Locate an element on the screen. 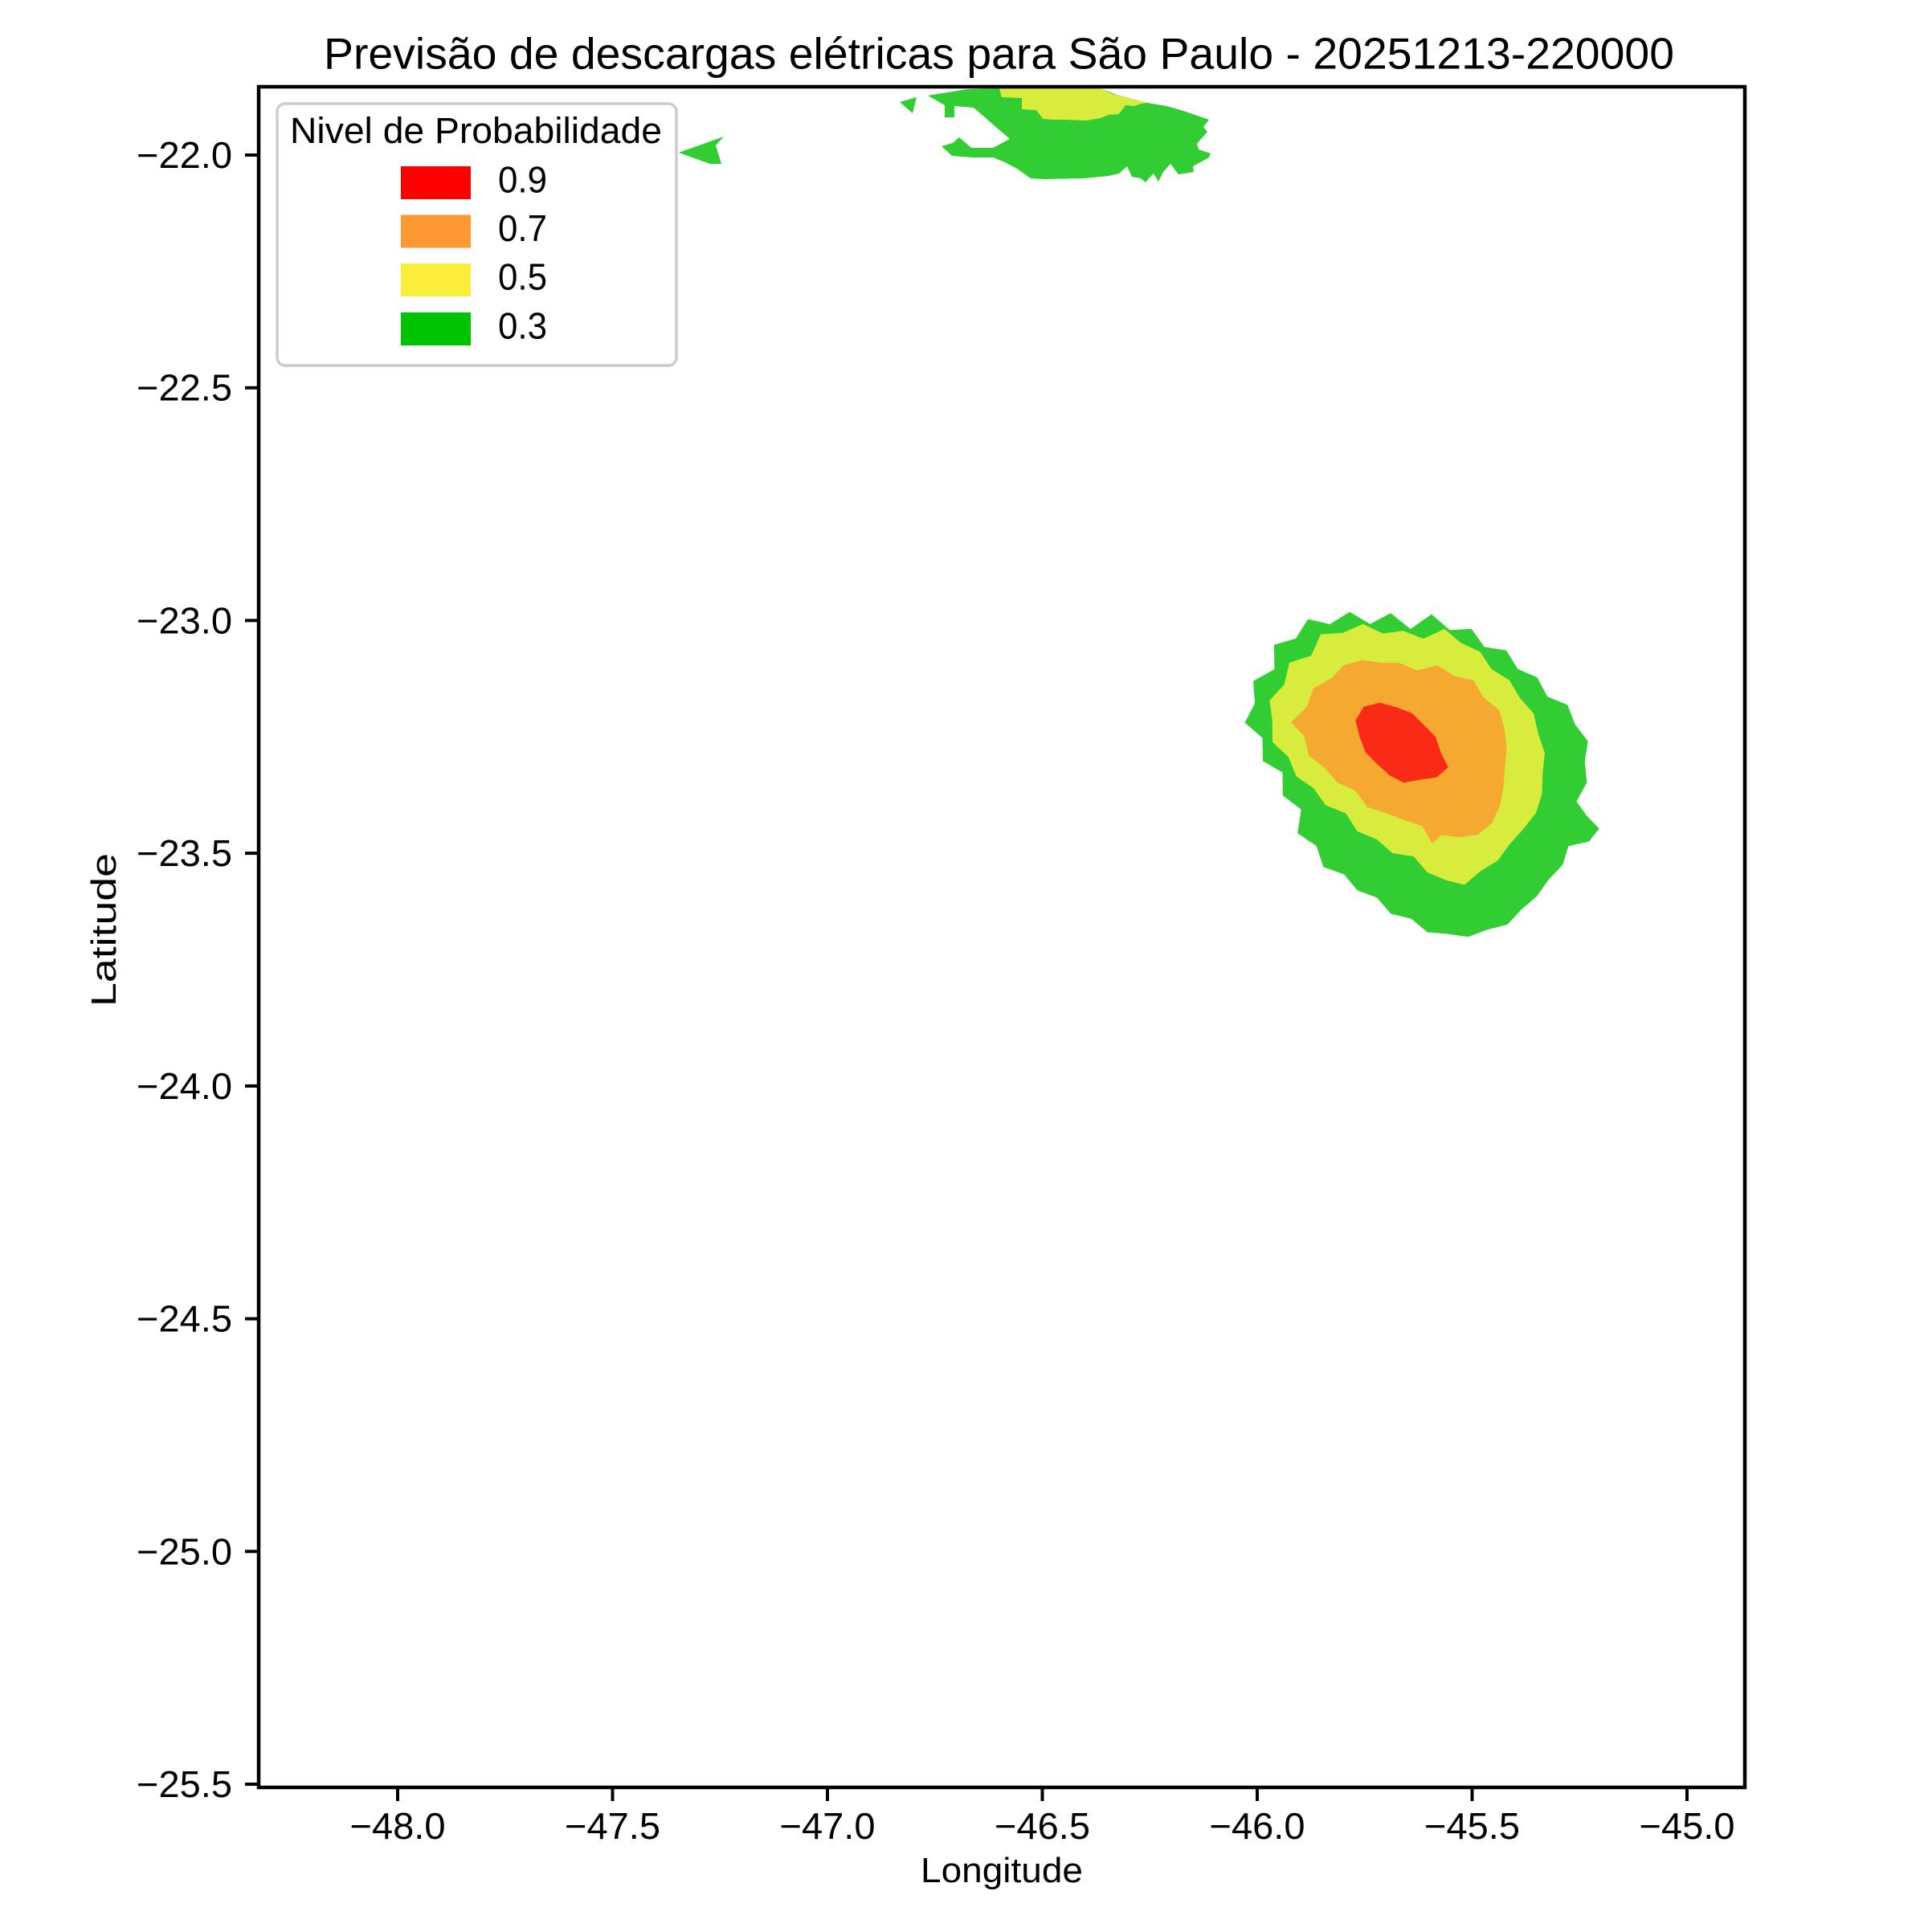 Image resolution: width=1928 pixels, height=1932 pixels. svg-text: −25.0 is located at coordinates (184, 1551).